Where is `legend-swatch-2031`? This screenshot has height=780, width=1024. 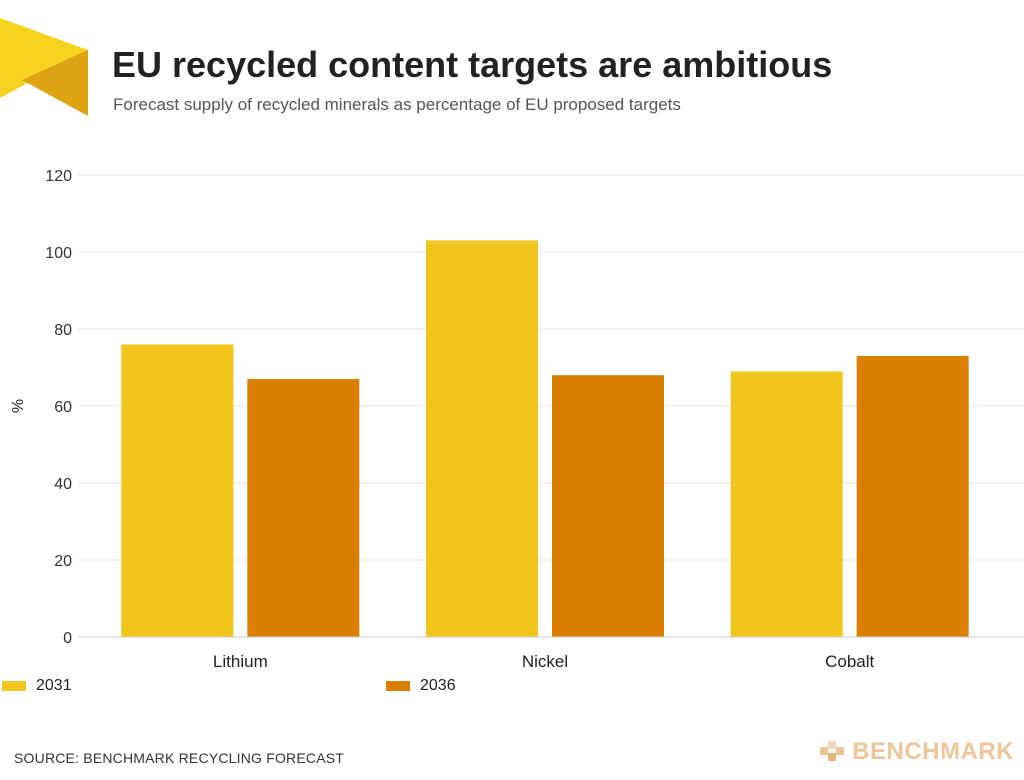
legend-swatch-2031 is located at coordinates (14, 686).